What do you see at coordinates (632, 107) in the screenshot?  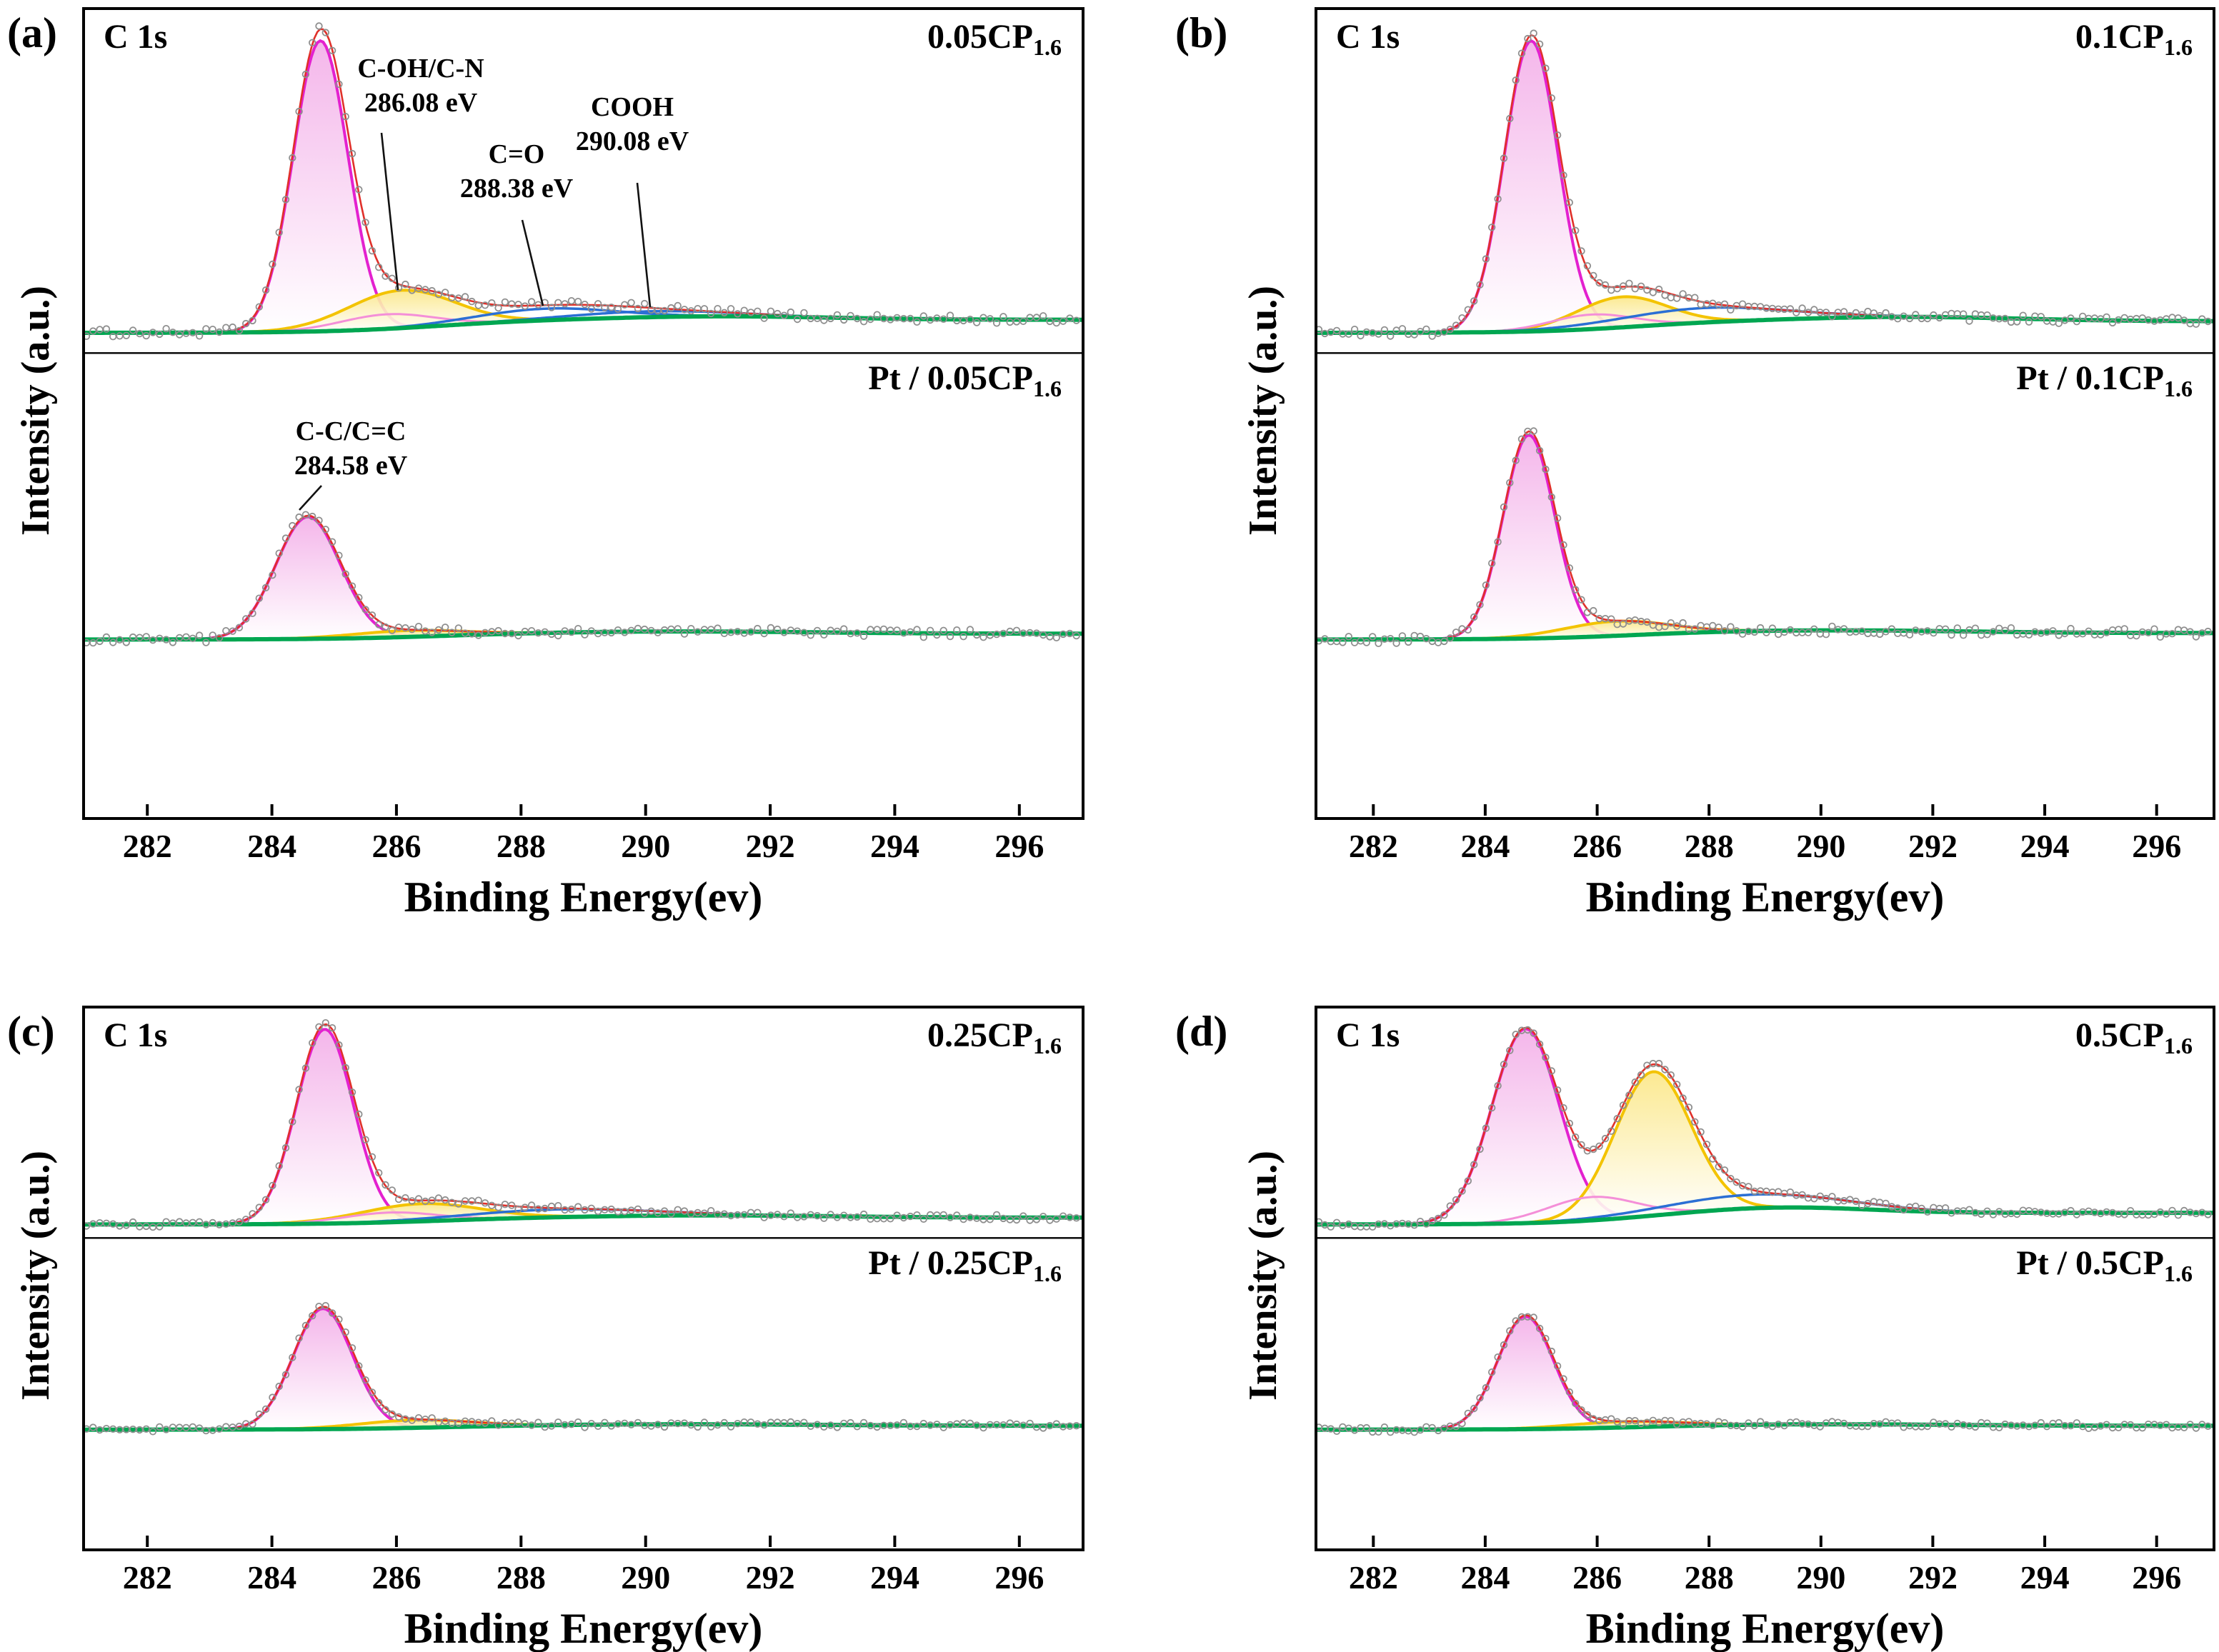 I see `annotation-line: COOH` at bounding box center [632, 107].